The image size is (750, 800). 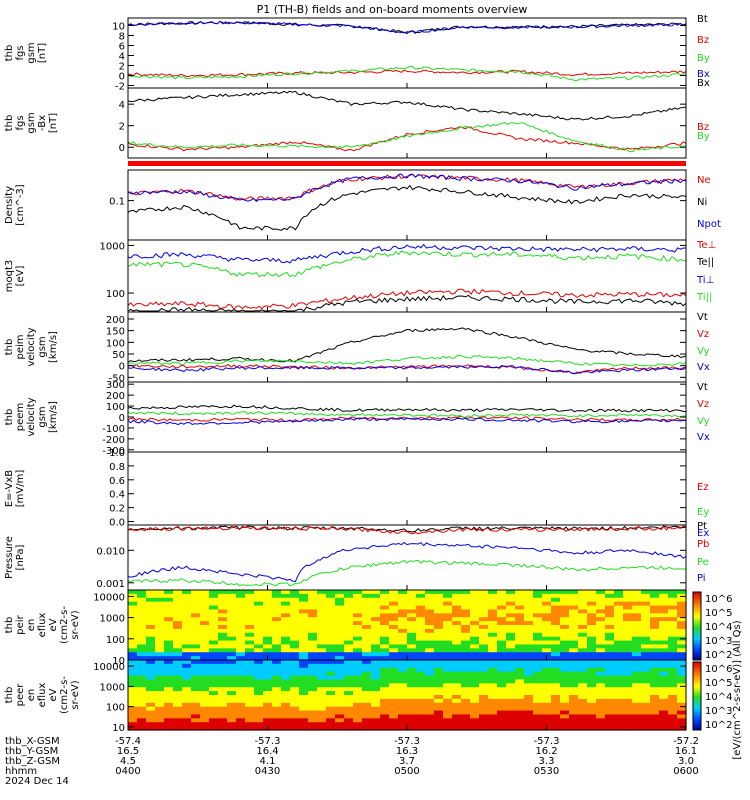 What do you see at coordinates (9, 205) in the screenshot?
I see `y-axis-label: Density` at bounding box center [9, 205].